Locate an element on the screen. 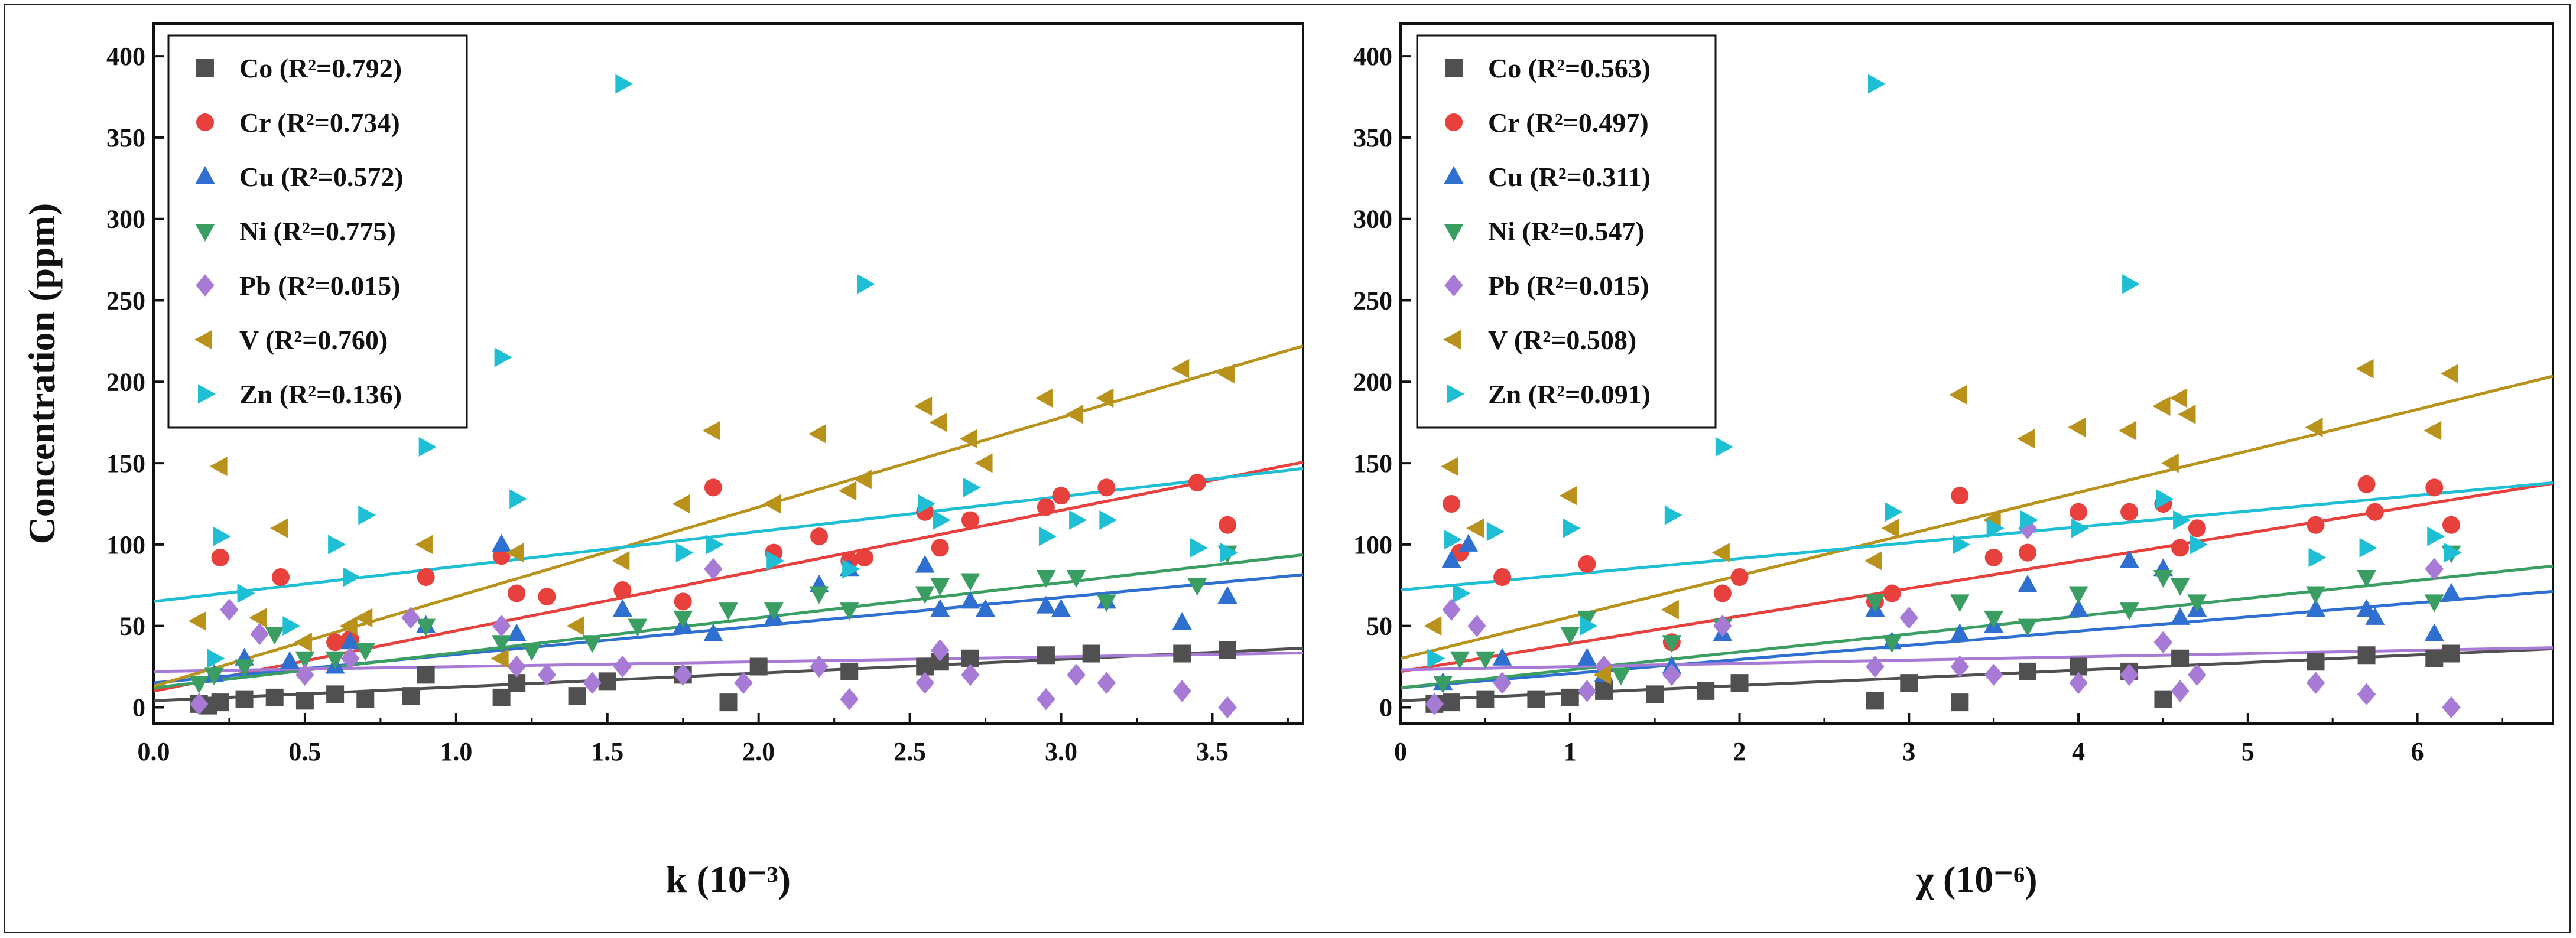 Image resolution: width=2576 pixels, height=938 pixels. series-pb is located at coordinates (1943, 618).